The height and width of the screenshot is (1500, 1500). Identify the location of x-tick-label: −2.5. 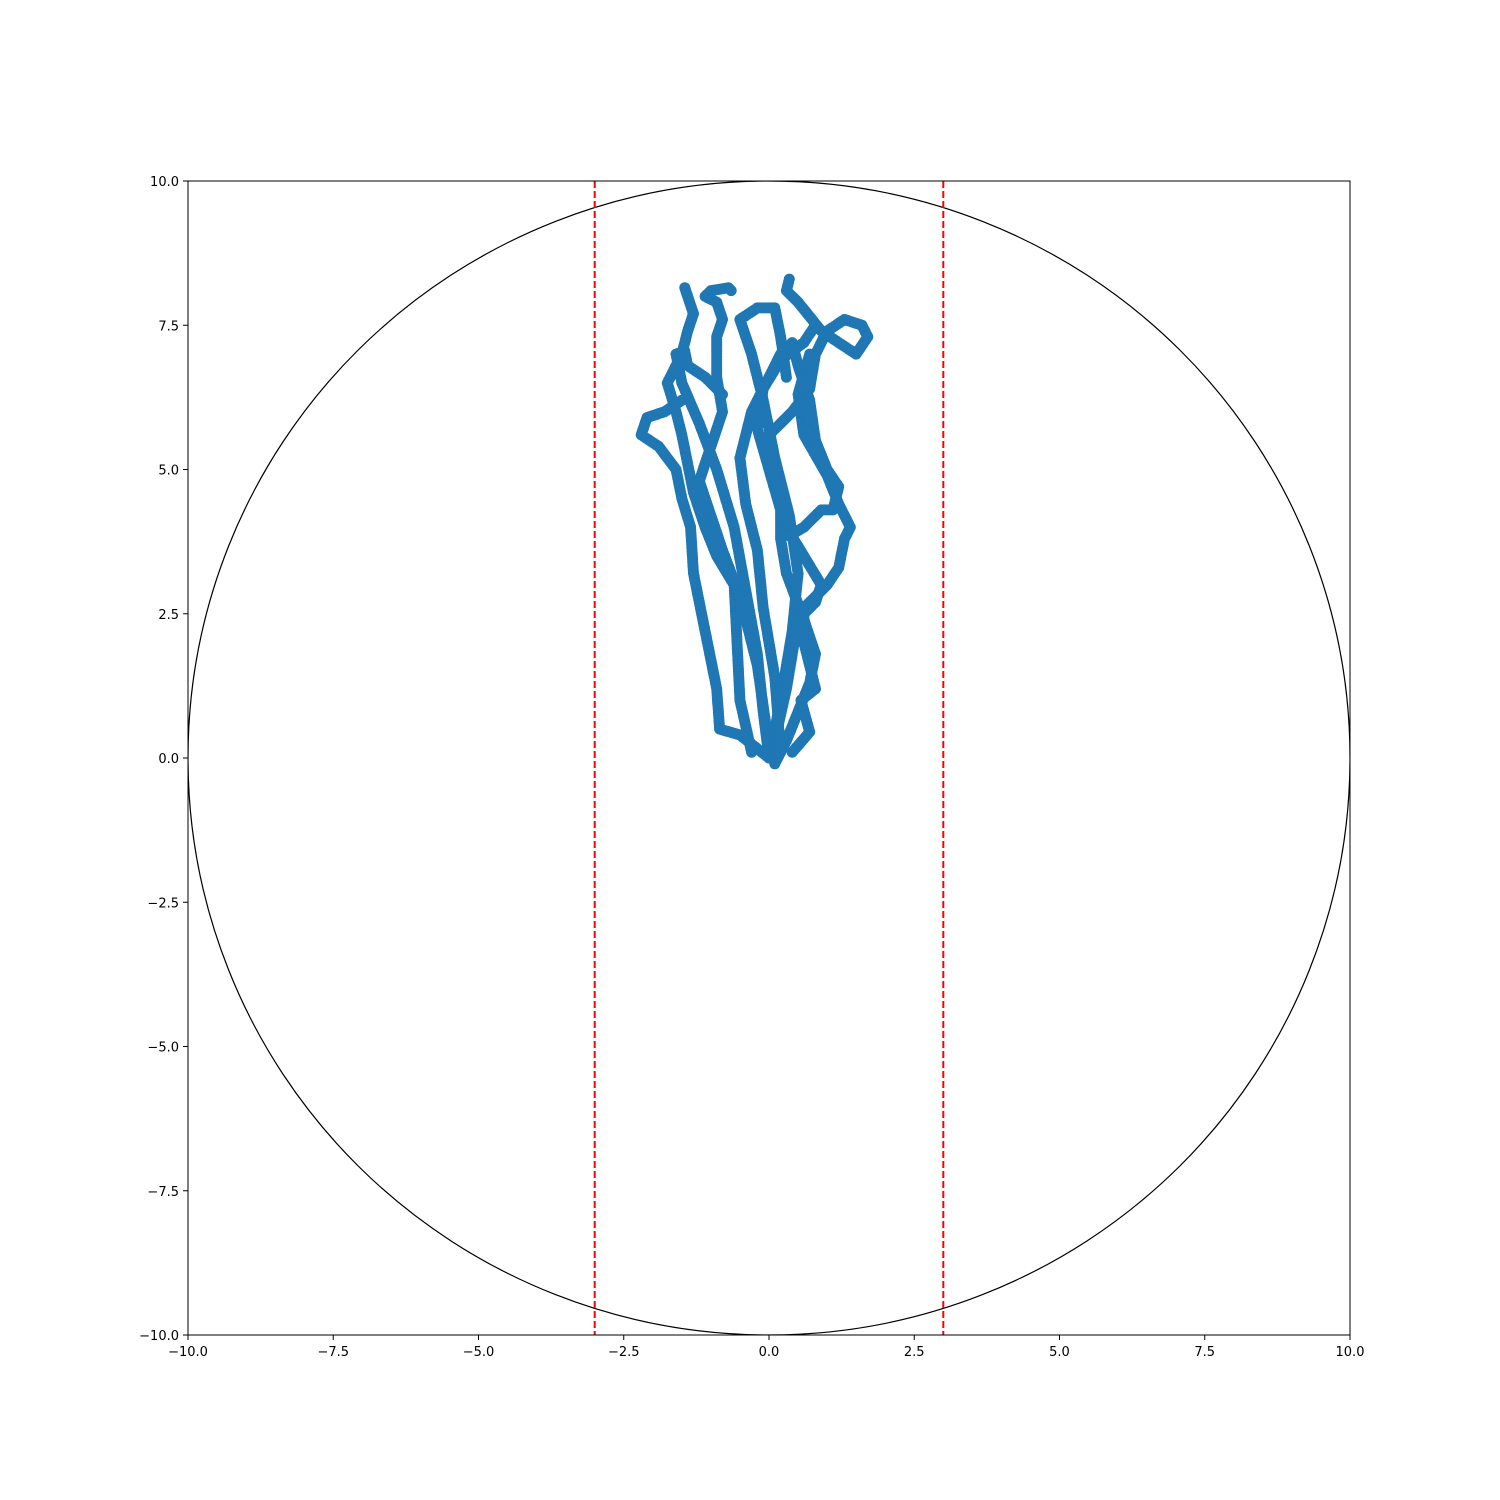
(624, 1352).